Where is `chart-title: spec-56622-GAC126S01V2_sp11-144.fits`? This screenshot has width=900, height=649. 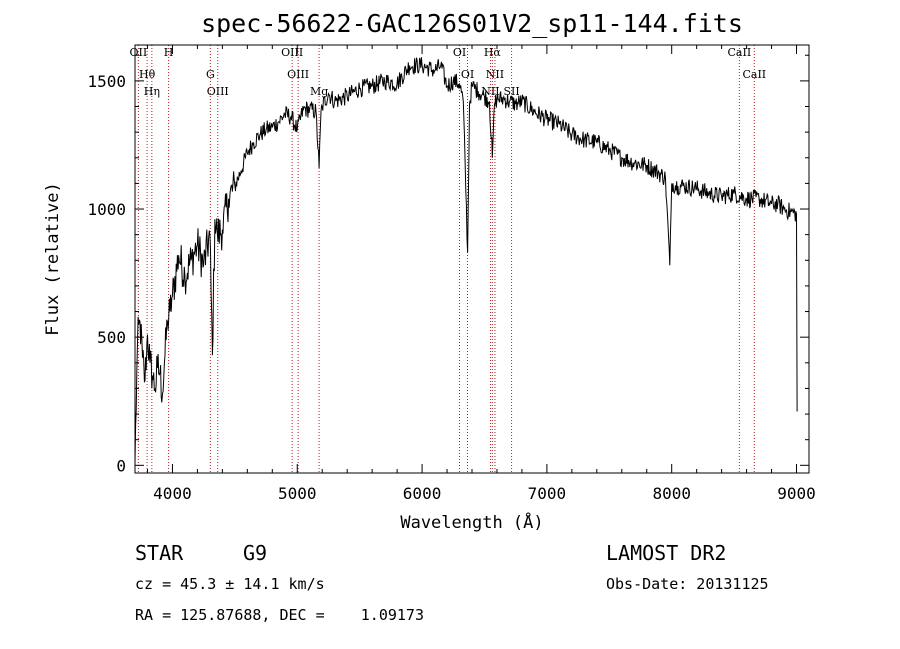
chart-title: spec-56622-GAC126S01V2_sp11-144.fits is located at coordinates (472, 23).